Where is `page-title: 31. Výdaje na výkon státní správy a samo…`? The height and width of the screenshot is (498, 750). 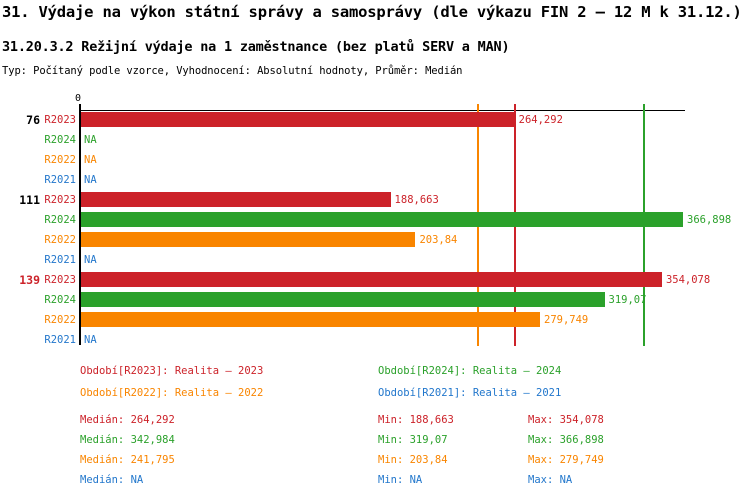 page-title: 31. Výdaje na výkon státní správy a samo… is located at coordinates (372, 12).